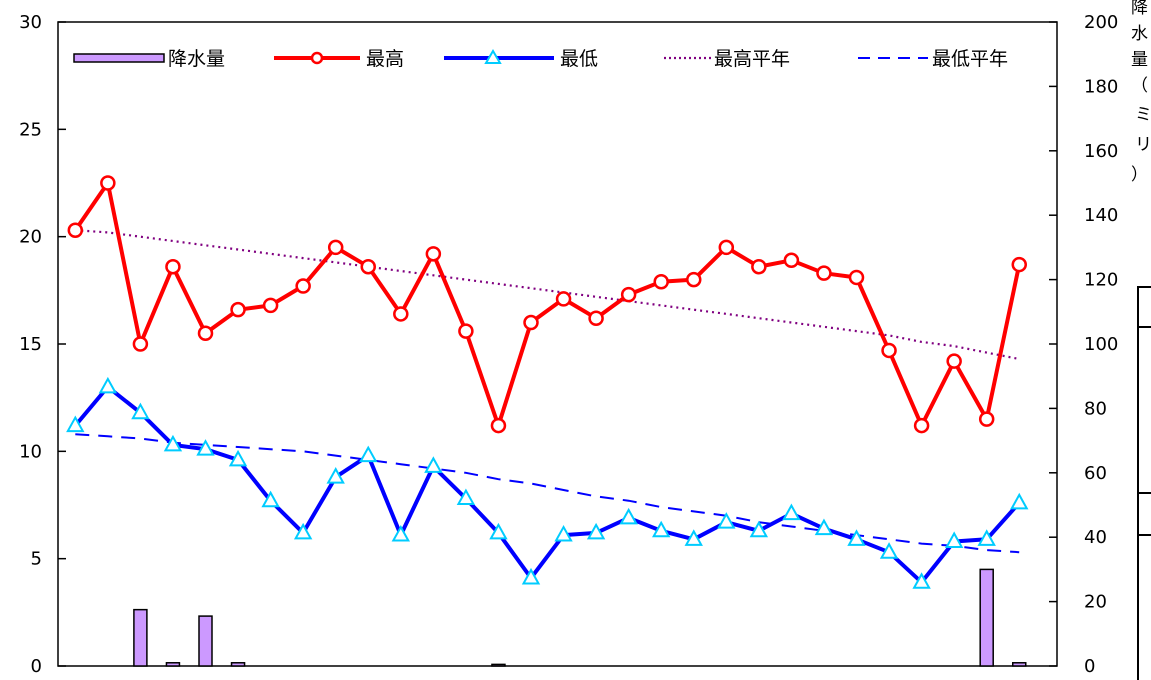  Describe the element at coordinates (36, 559) in the screenshot. I see `left-tick-label: 5` at that location.